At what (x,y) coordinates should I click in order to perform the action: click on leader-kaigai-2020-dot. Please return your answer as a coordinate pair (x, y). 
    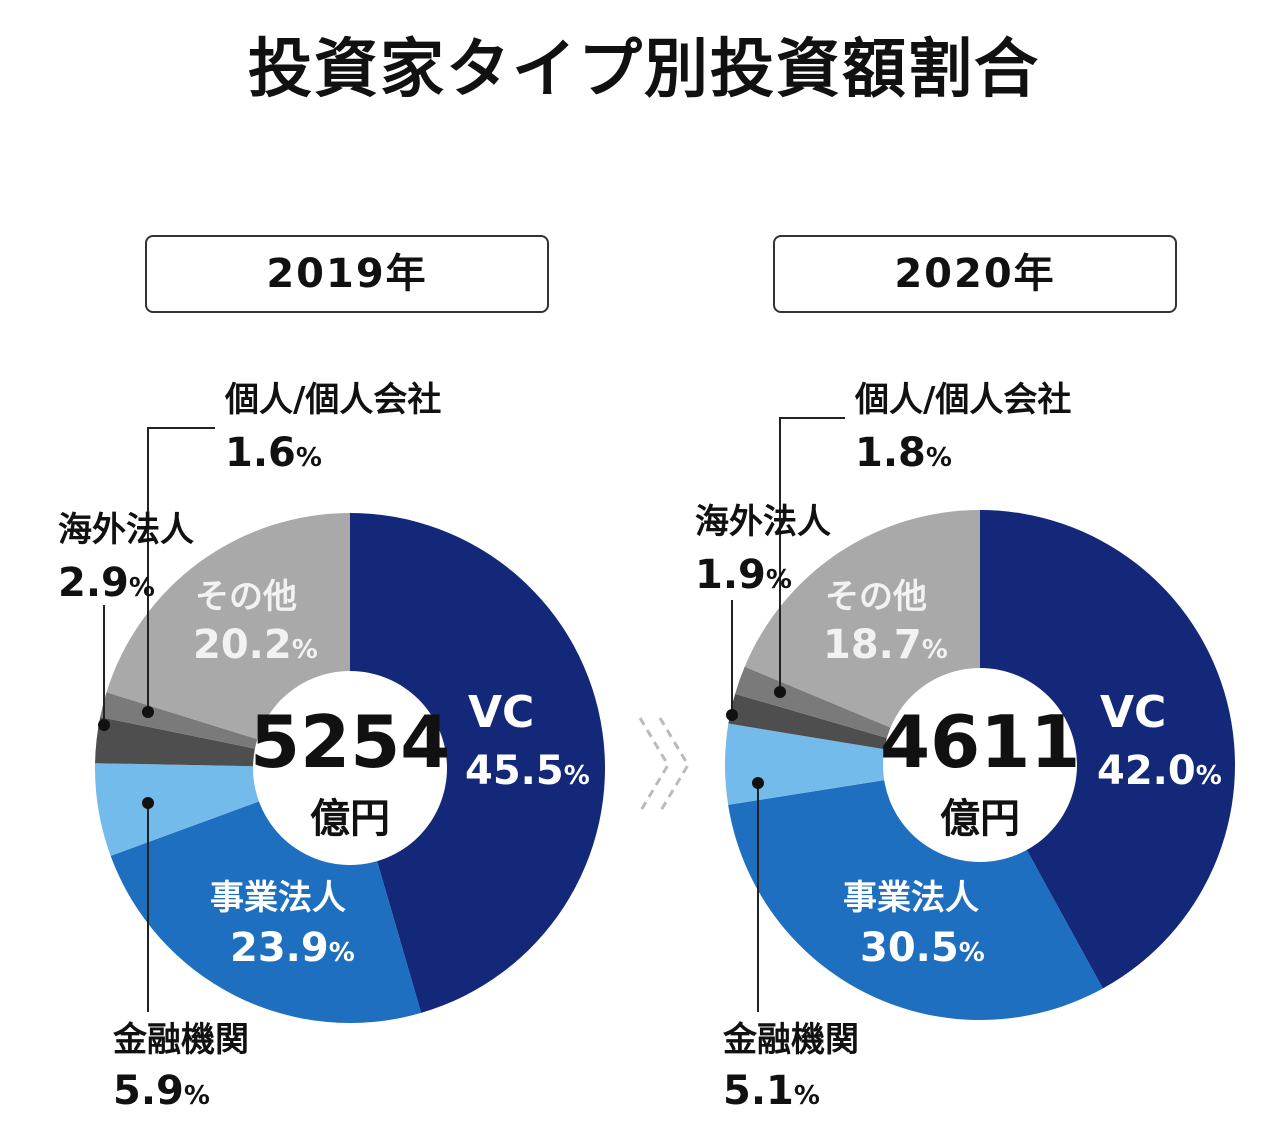
    Looking at the image, I should click on (732, 715).